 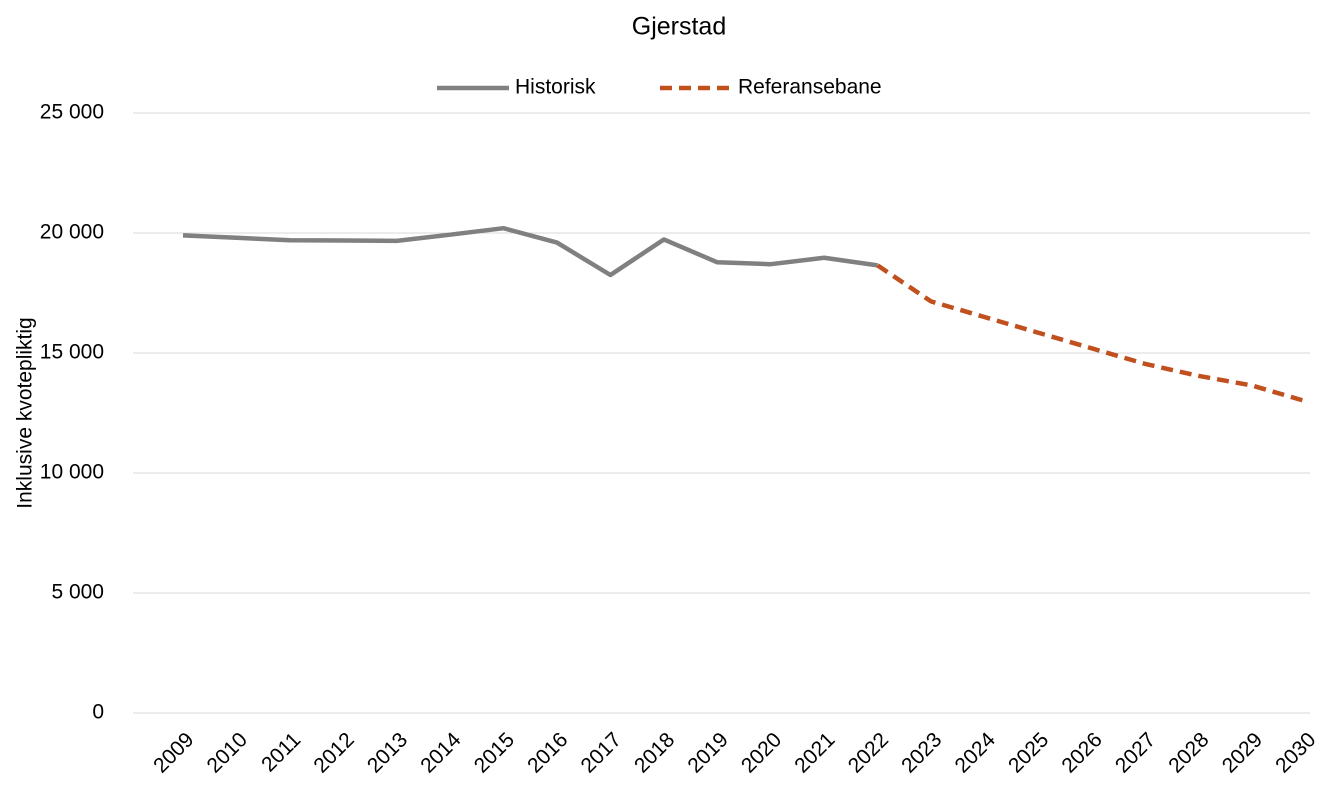 What do you see at coordinates (441, 753) in the screenshot?
I see `x-tick-label: 2014` at bounding box center [441, 753].